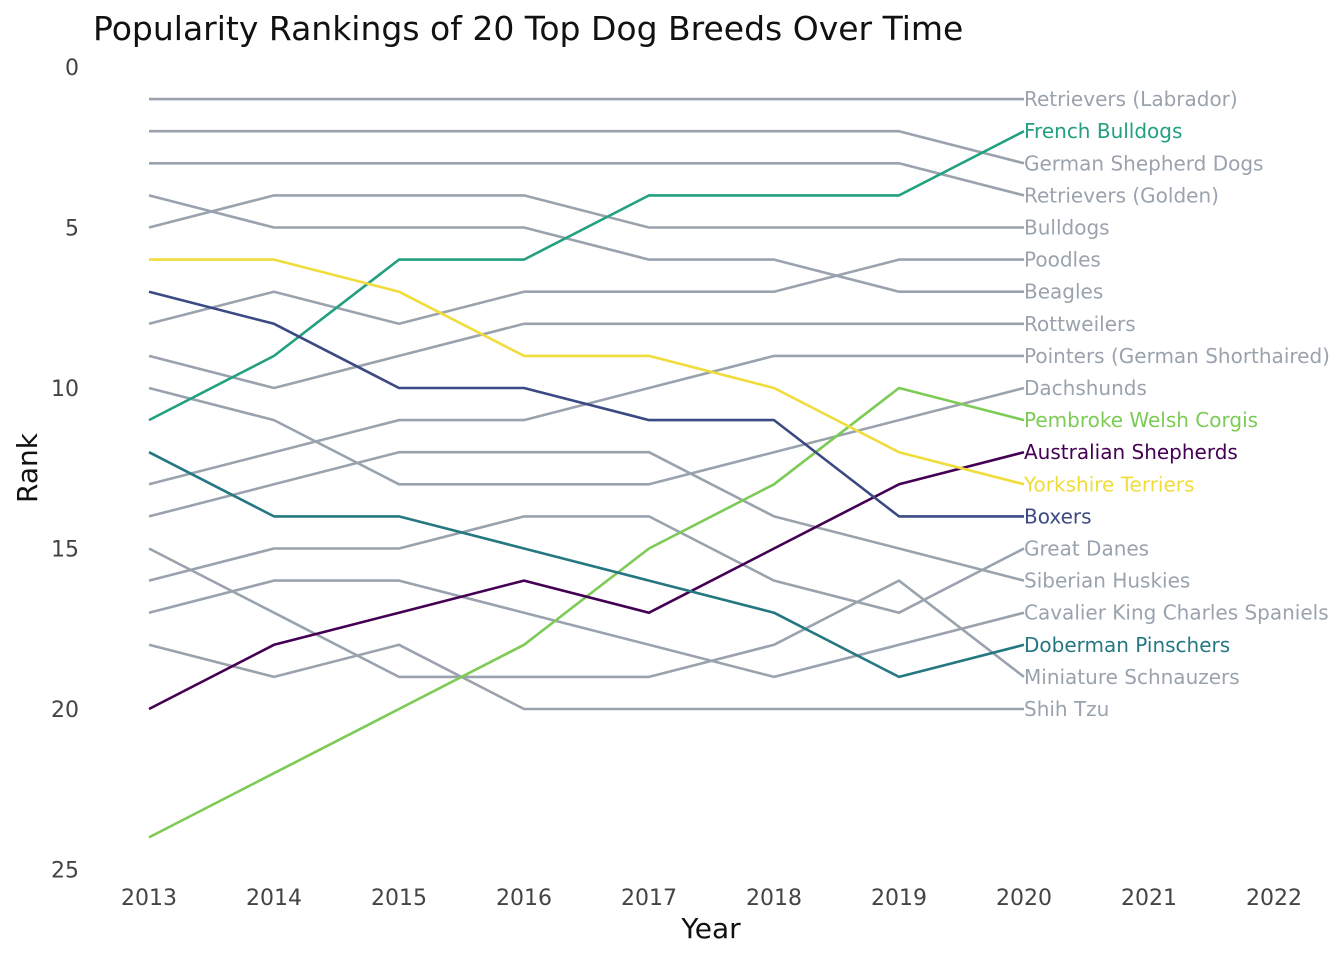  I want to click on x-axis-title: Year, so click(710, 928).